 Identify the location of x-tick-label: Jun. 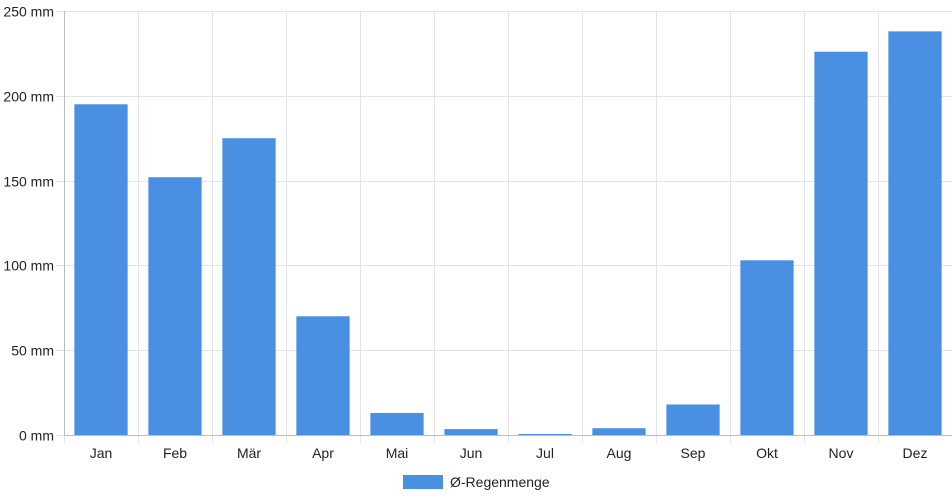
(471, 453).